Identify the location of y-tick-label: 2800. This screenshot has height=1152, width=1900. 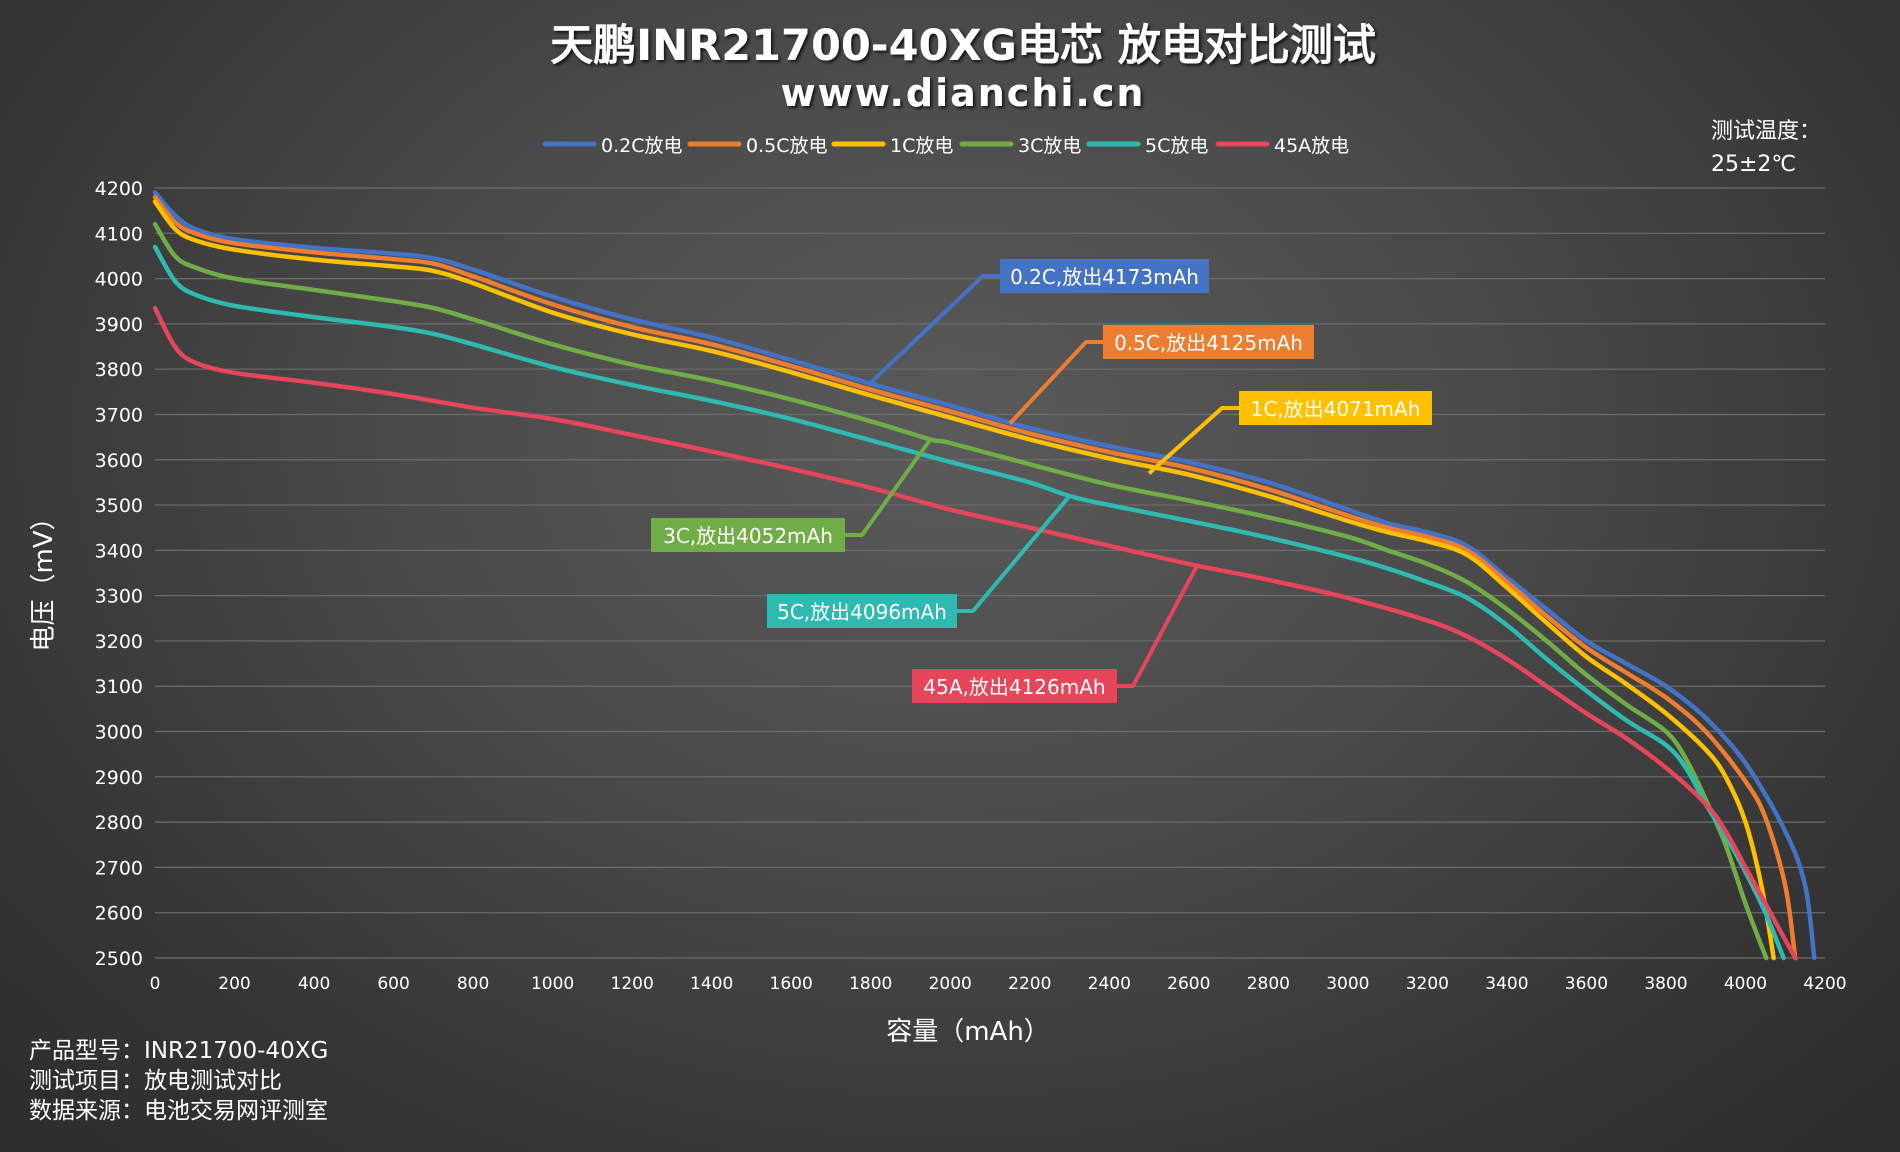
(119, 823).